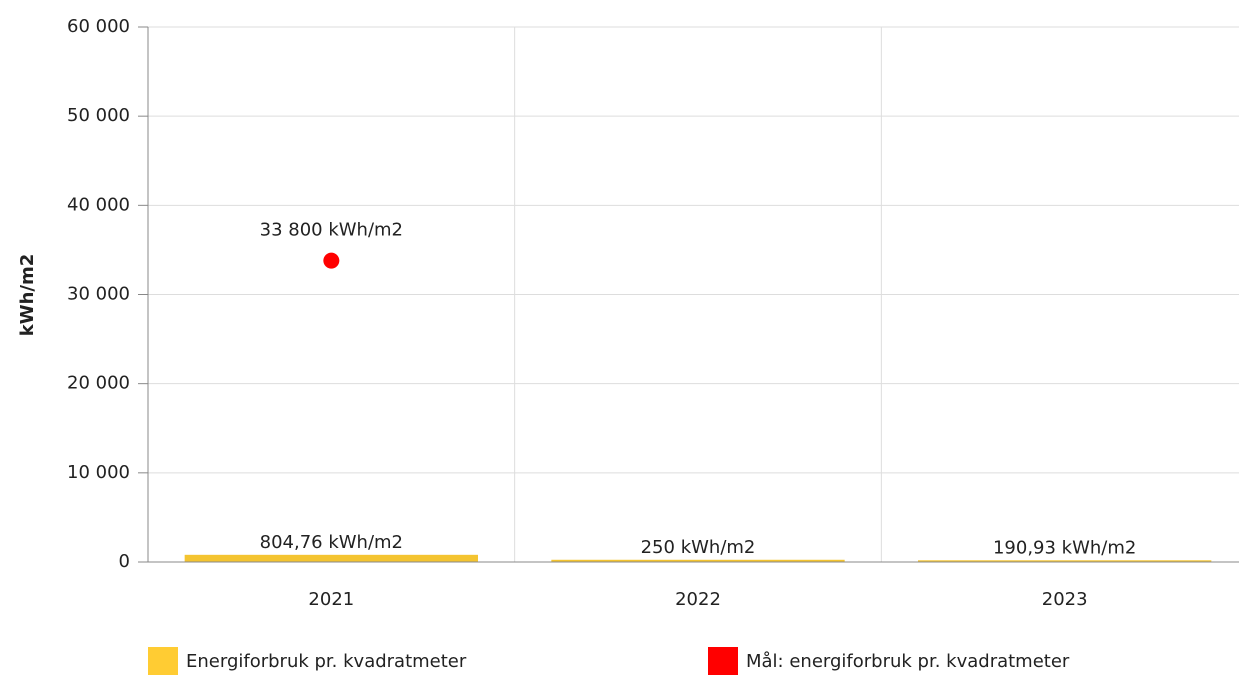 The width and height of the screenshot is (1239, 675). Describe the element at coordinates (98, 383) in the screenshot. I see `y-tick-label: 20 000` at that location.